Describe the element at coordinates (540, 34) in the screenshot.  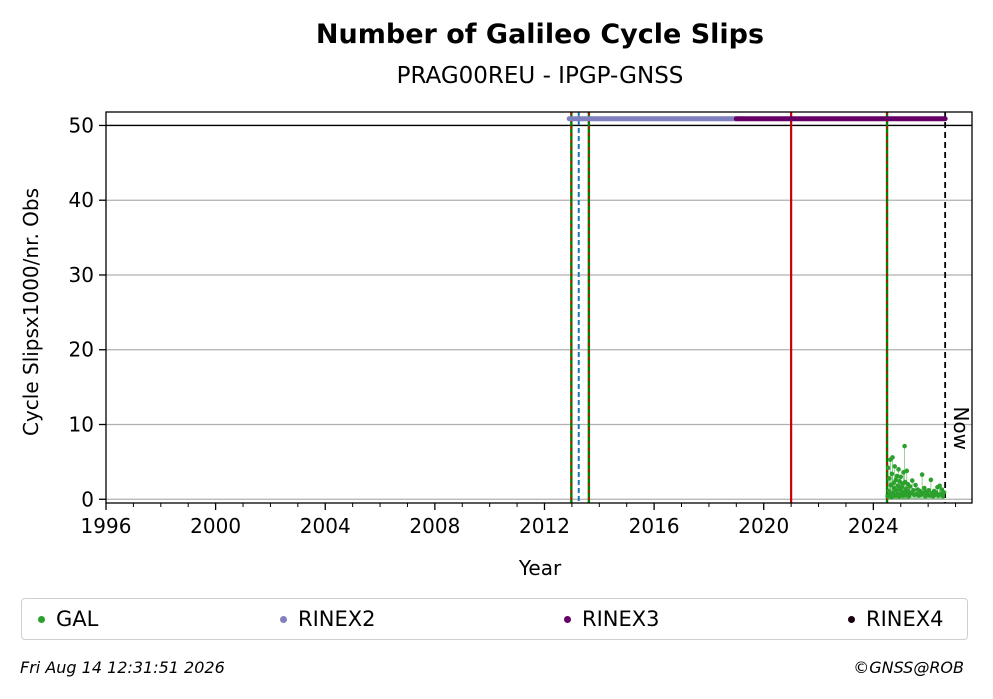
I see `chart-title: Number of Galileo Cycle Slips` at that location.